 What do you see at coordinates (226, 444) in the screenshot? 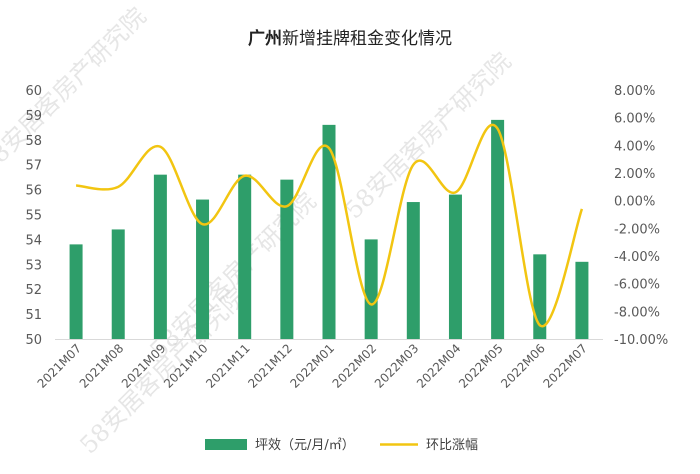
I see `legend-swatch-bar` at bounding box center [226, 444].